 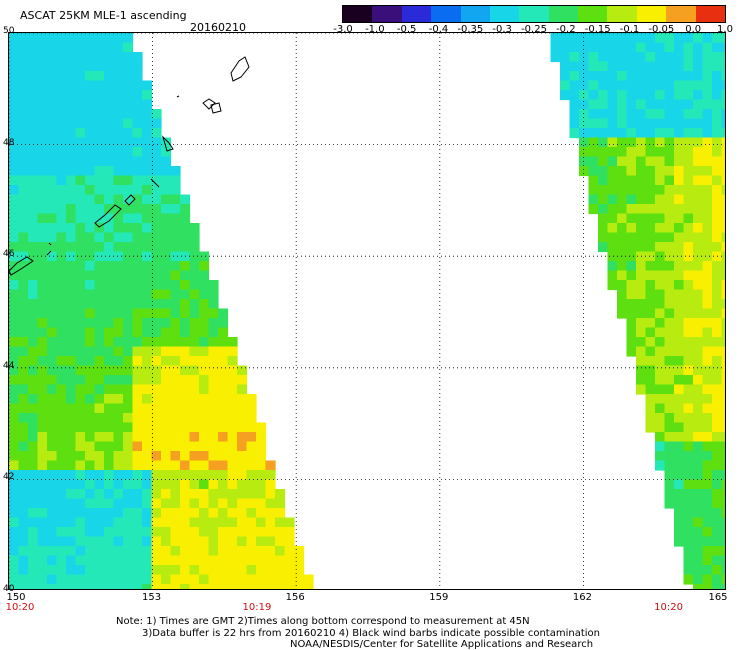 I want to click on colorbar, so click(x=534, y=14).